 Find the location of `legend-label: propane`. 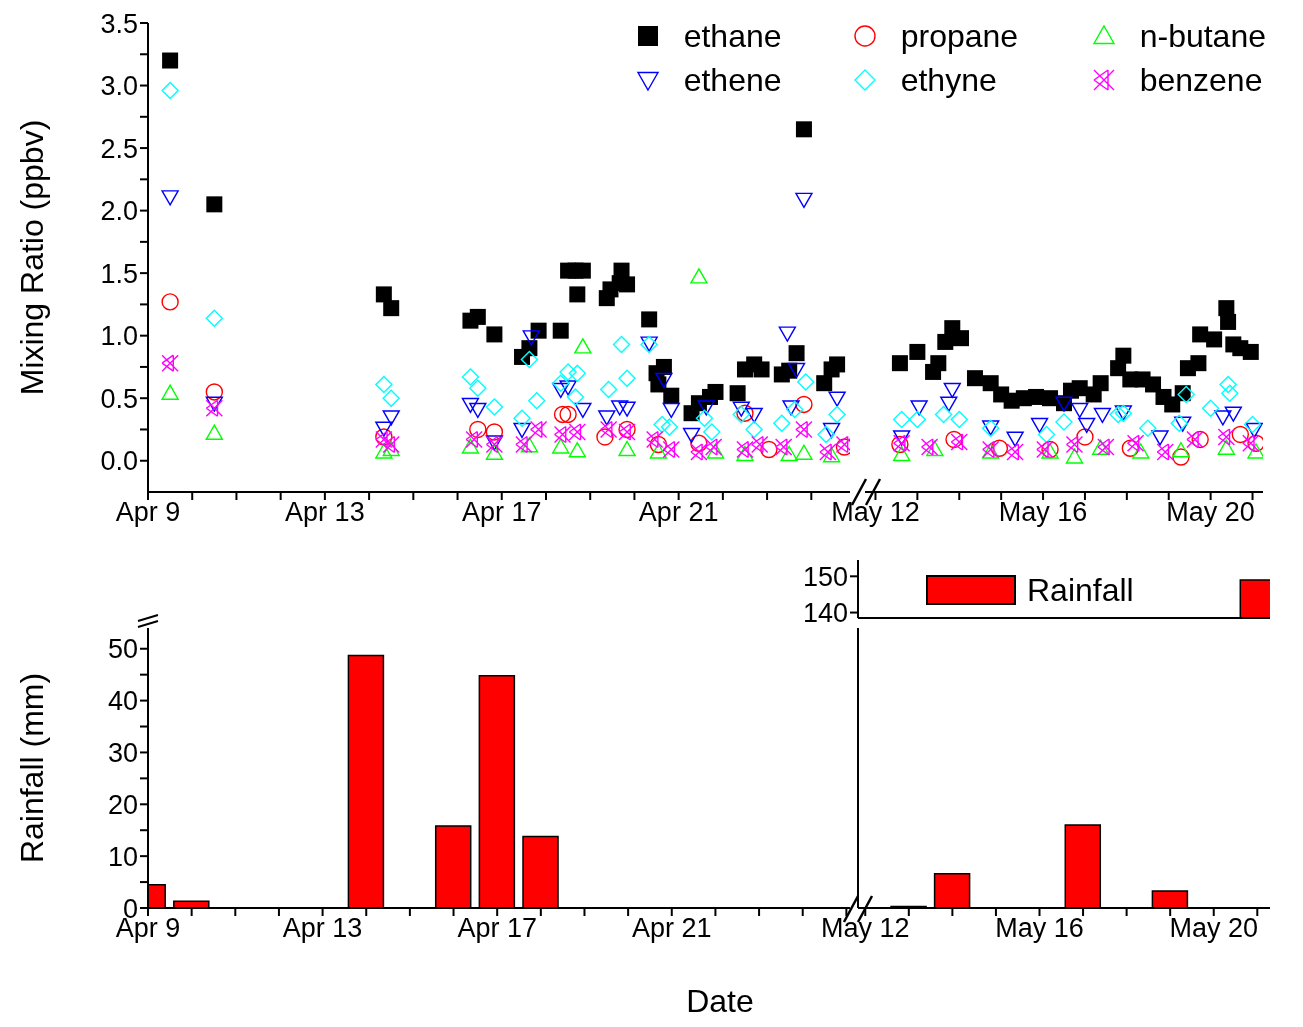

legend-label: propane is located at coordinates (959, 36).